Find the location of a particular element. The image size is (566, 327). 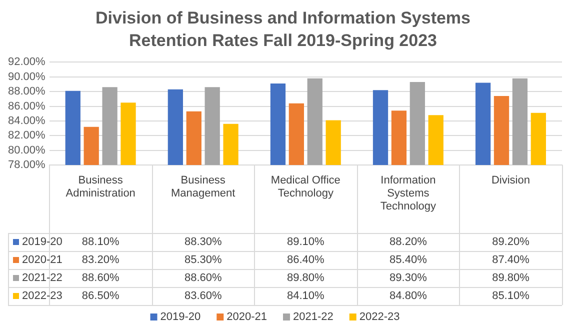

data-label: 88.30% is located at coordinates (203, 242).